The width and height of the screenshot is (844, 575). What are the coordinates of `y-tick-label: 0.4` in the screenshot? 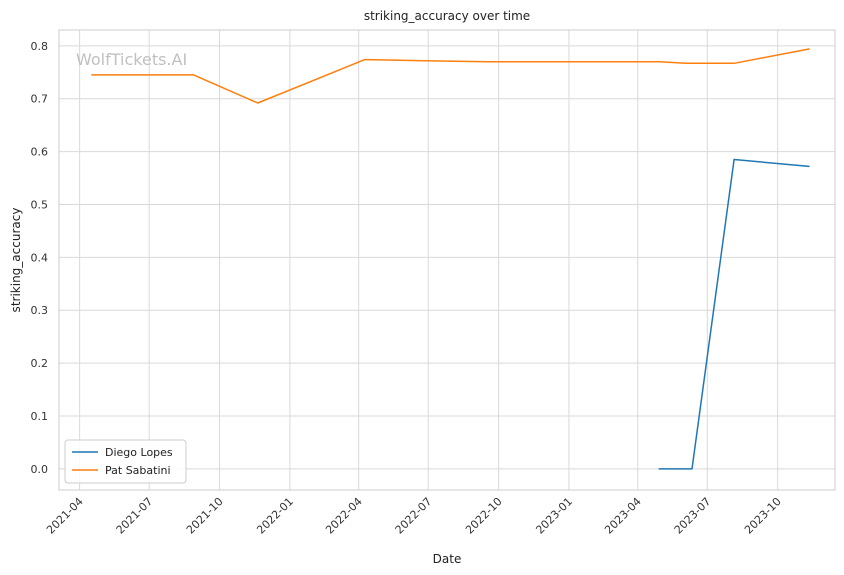 It's located at (40, 257).